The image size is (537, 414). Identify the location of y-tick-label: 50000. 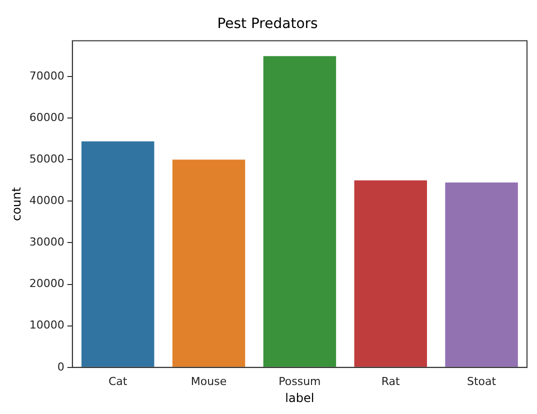
(46, 159).